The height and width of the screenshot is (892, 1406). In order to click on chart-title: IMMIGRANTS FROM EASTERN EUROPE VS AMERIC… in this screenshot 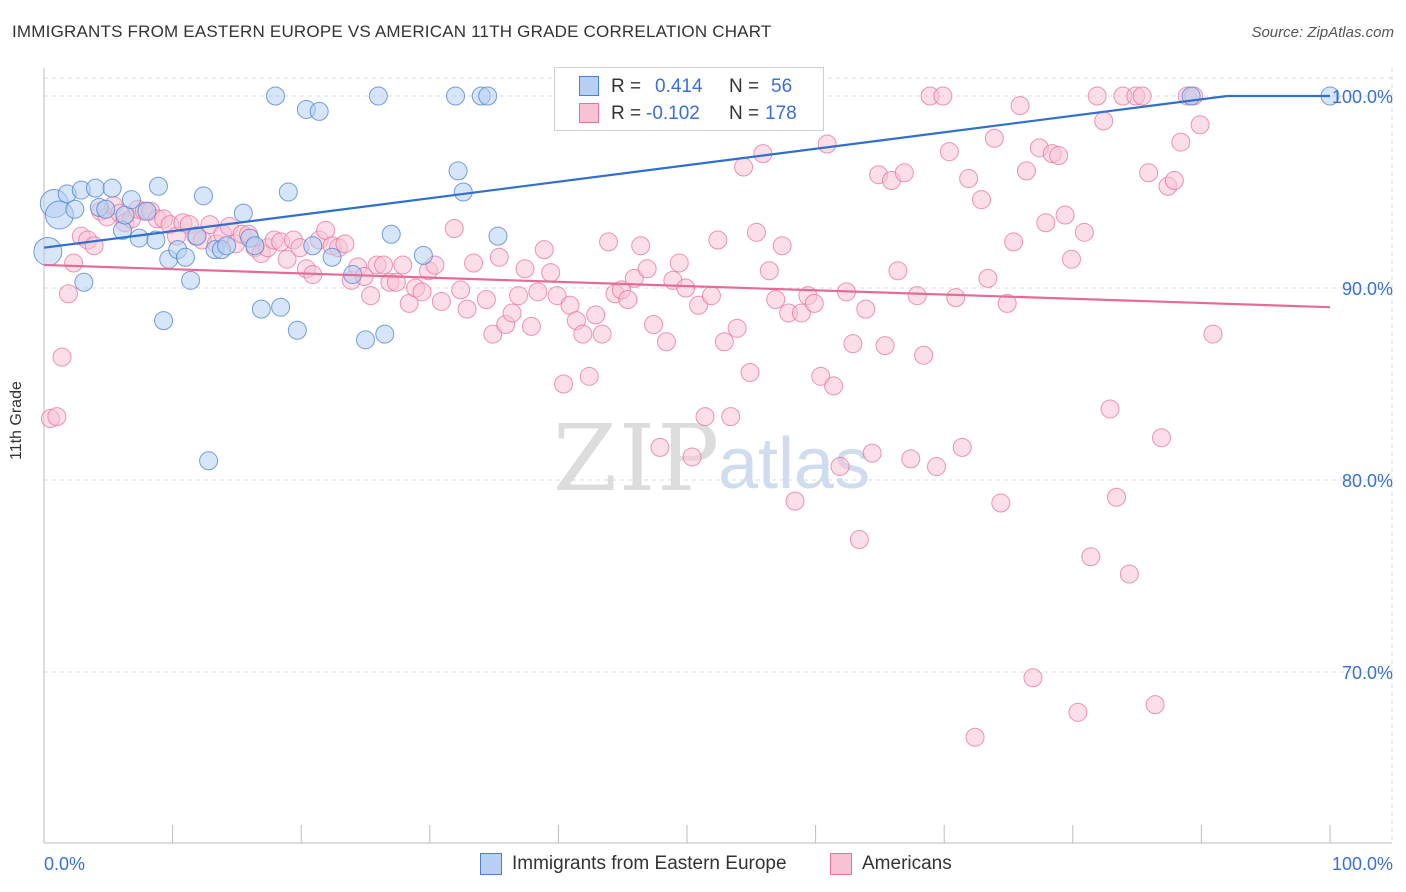, I will do `click(392, 31)`.